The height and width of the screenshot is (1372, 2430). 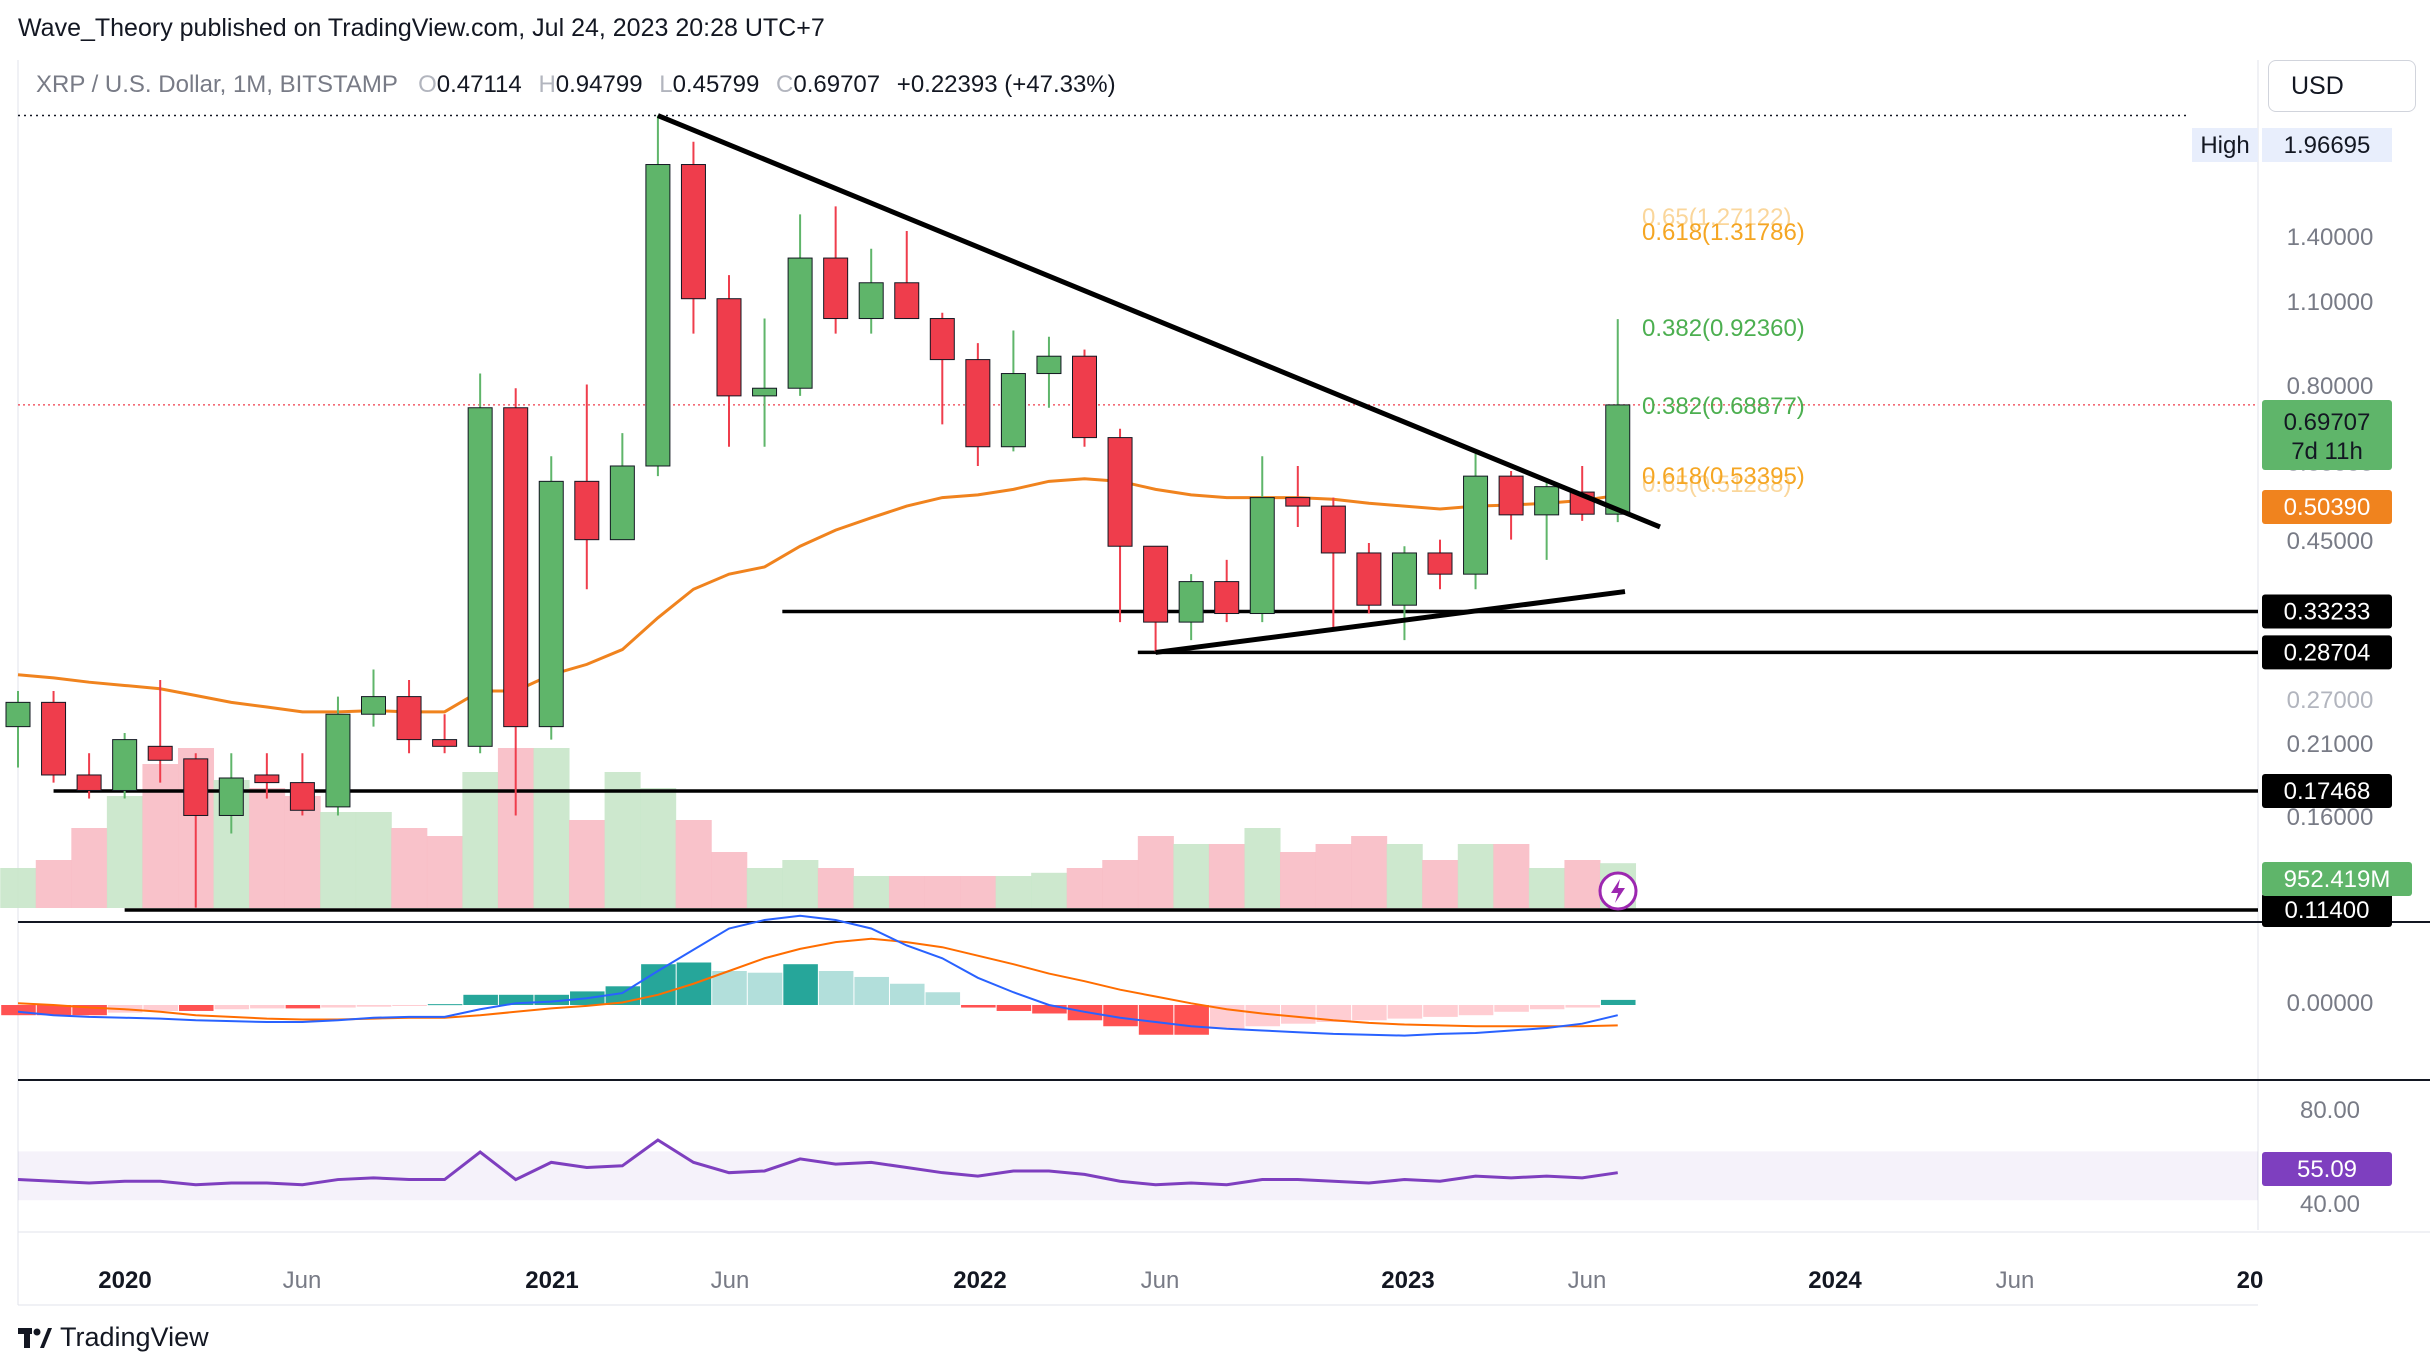 I want to click on price-axis-label: 0.45000, so click(x=2330, y=541).